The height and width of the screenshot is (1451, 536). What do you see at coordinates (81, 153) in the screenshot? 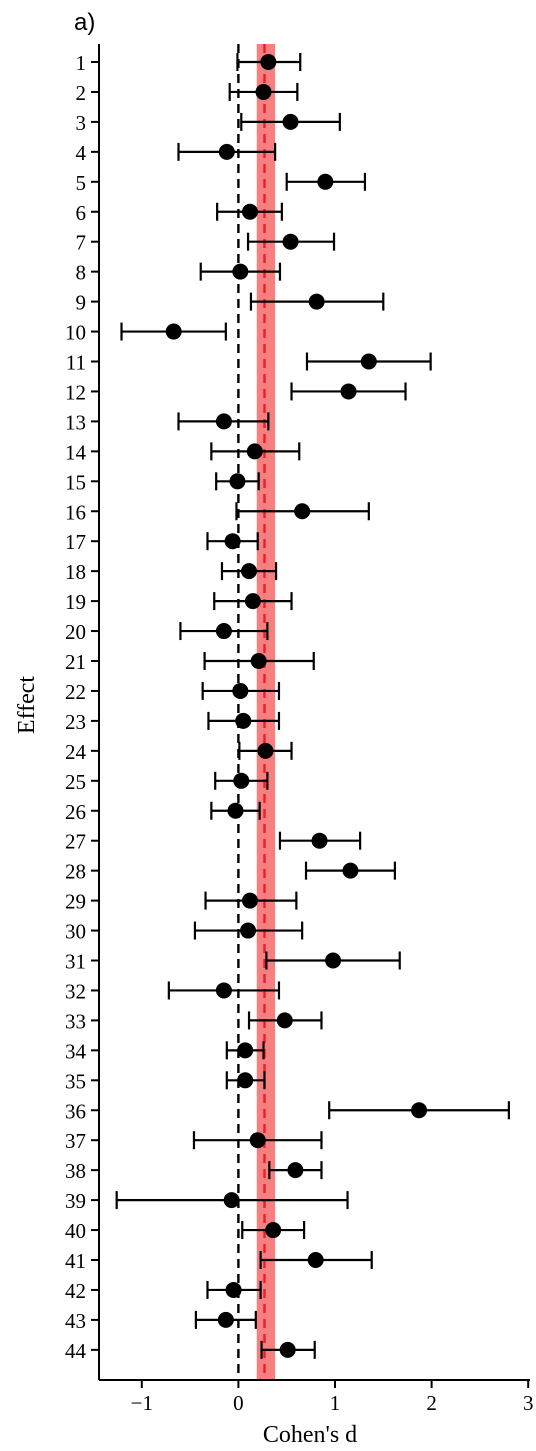
I see `y-tick-label: 4` at bounding box center [81, 153].